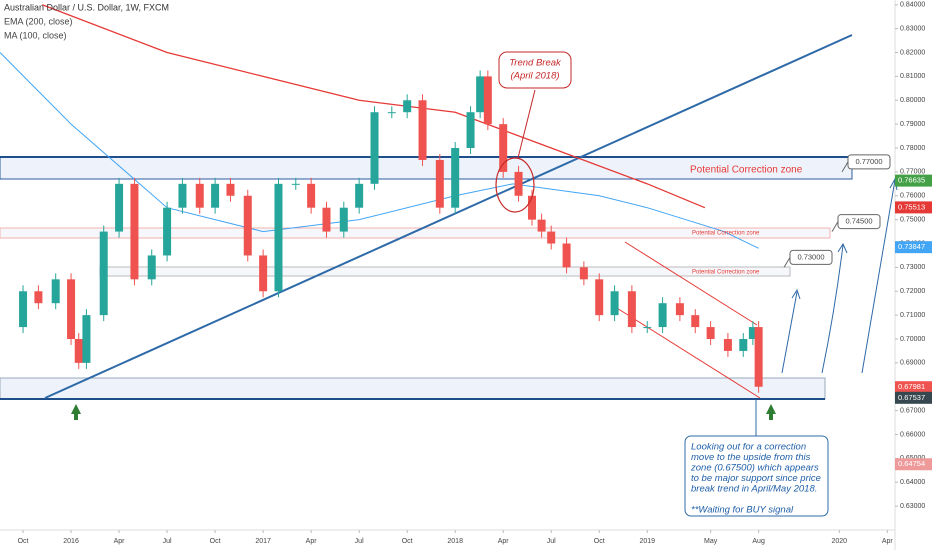 This screenshot has width=932, height=550. Describe the element at coordinates (754, 489) in the screenshot. I see `note-line: break trend in April/May 2018.` at that location.